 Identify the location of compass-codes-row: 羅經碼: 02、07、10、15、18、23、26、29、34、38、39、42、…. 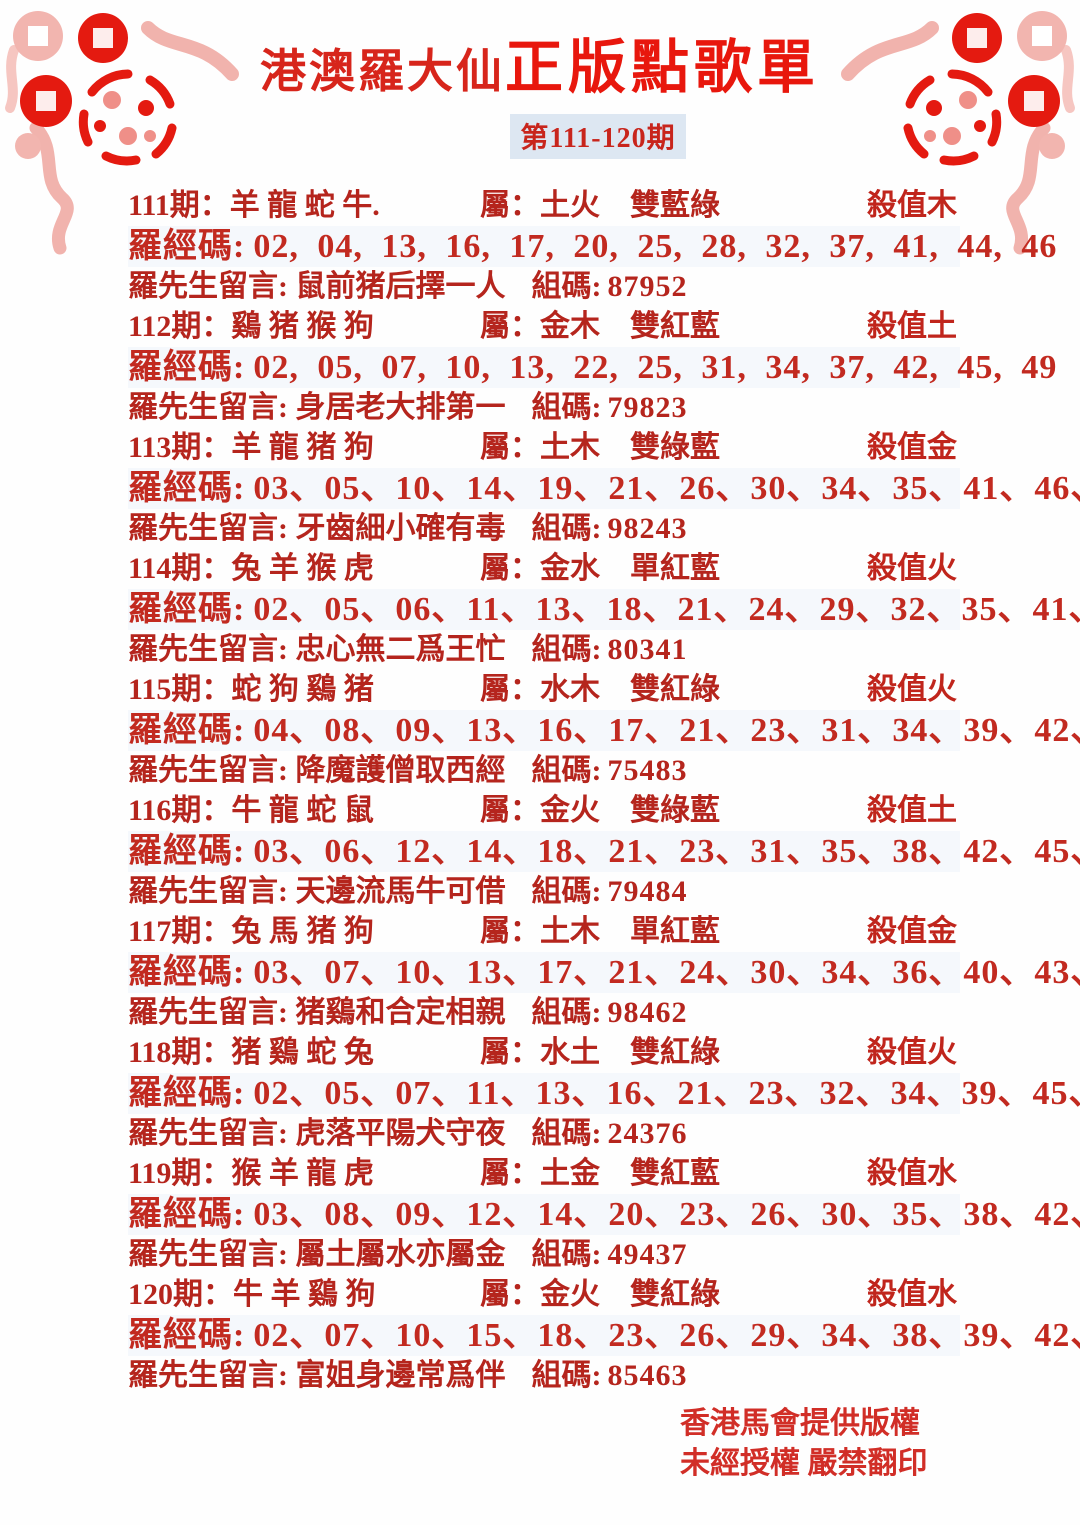
(604, 1335).